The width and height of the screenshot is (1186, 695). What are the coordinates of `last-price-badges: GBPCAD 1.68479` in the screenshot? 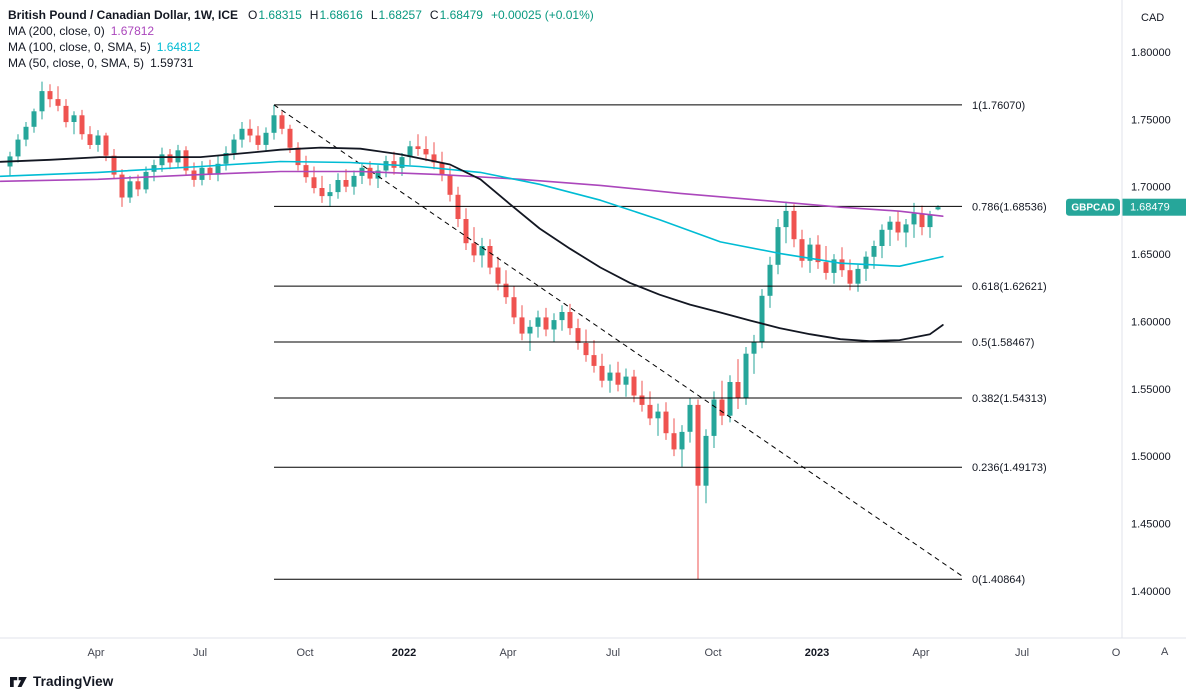 It's located at (1126, 207).